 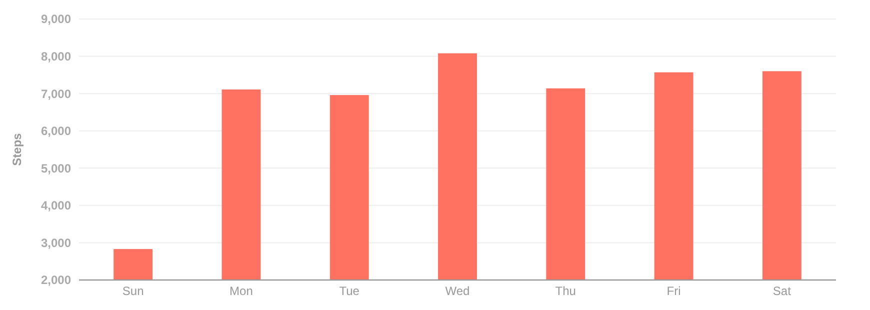 What do you see at coordinates (56, 56) in the screenshot?
I see `y-tick-label: 8,000` at bounding box center [56, 56].